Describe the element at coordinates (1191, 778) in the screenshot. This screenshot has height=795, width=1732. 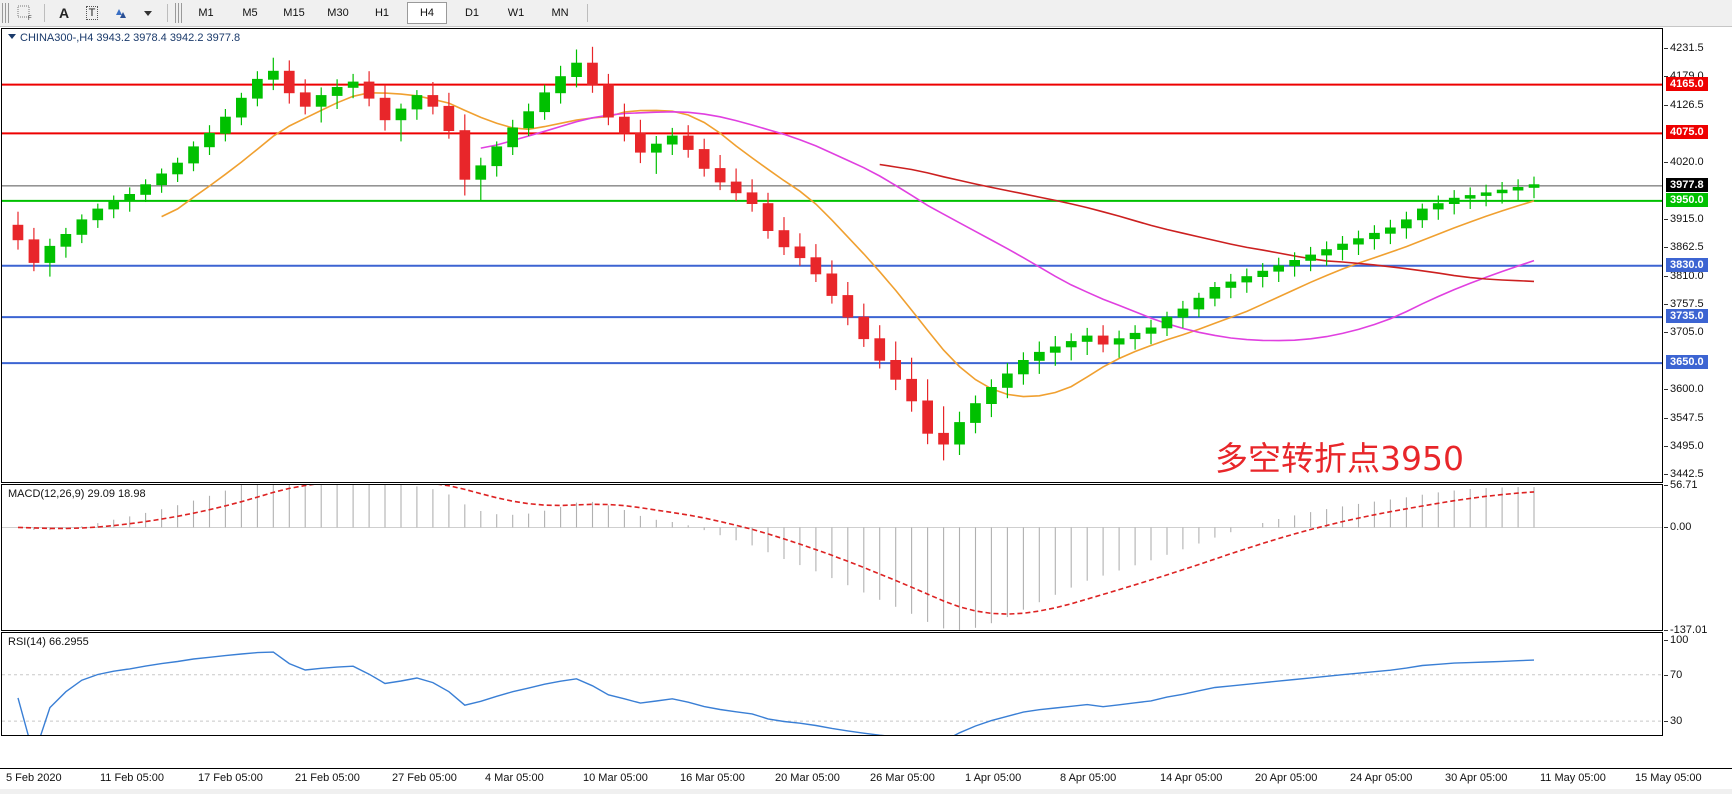
I see `time-label: 14 Apr 05:00` at that location.